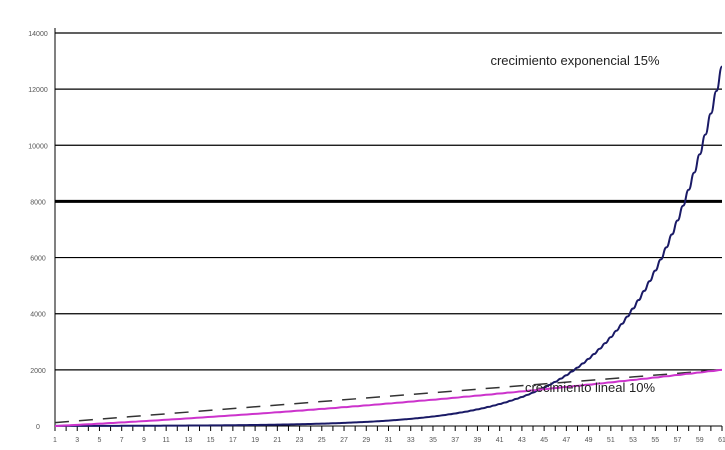 The height and width of the screenshot is (450, 725). Describe the element at coordinates (38, 259) in the screenshot. I see `y-tick-label: 6000` at that location.